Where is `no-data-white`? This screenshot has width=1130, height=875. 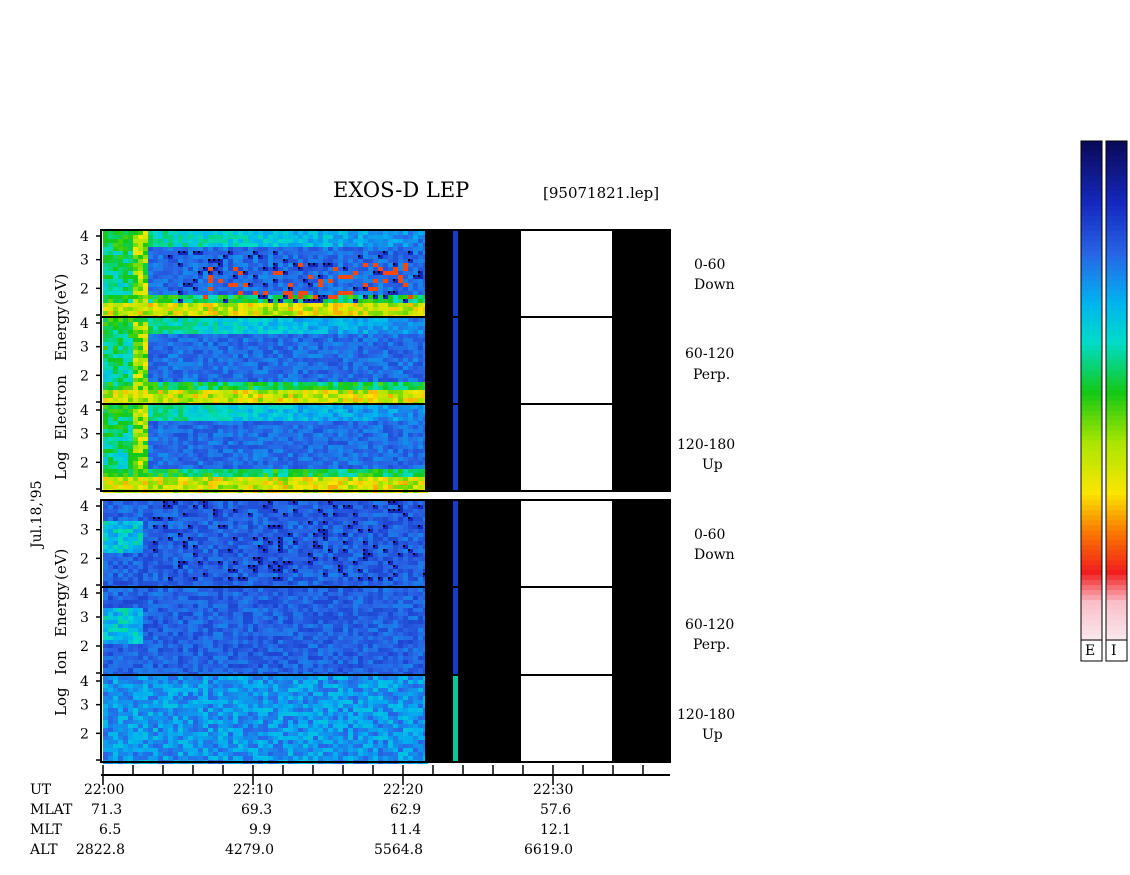
no-data-white is located at coordinates (566, 274).